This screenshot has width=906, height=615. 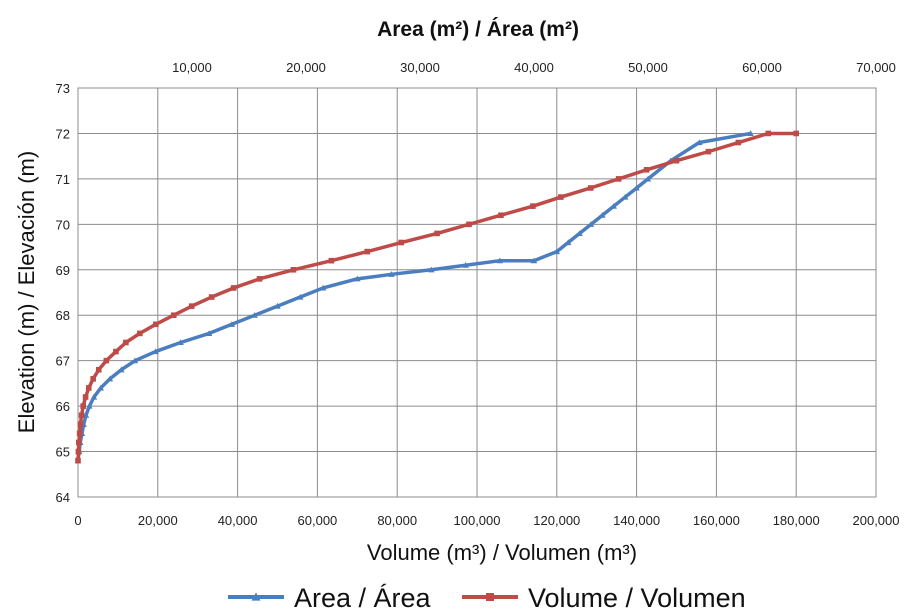 What do you see at coordinates (63, 315) in the screenshot?
I see `y-tick-label: 68` at bounding box center [63, 315].